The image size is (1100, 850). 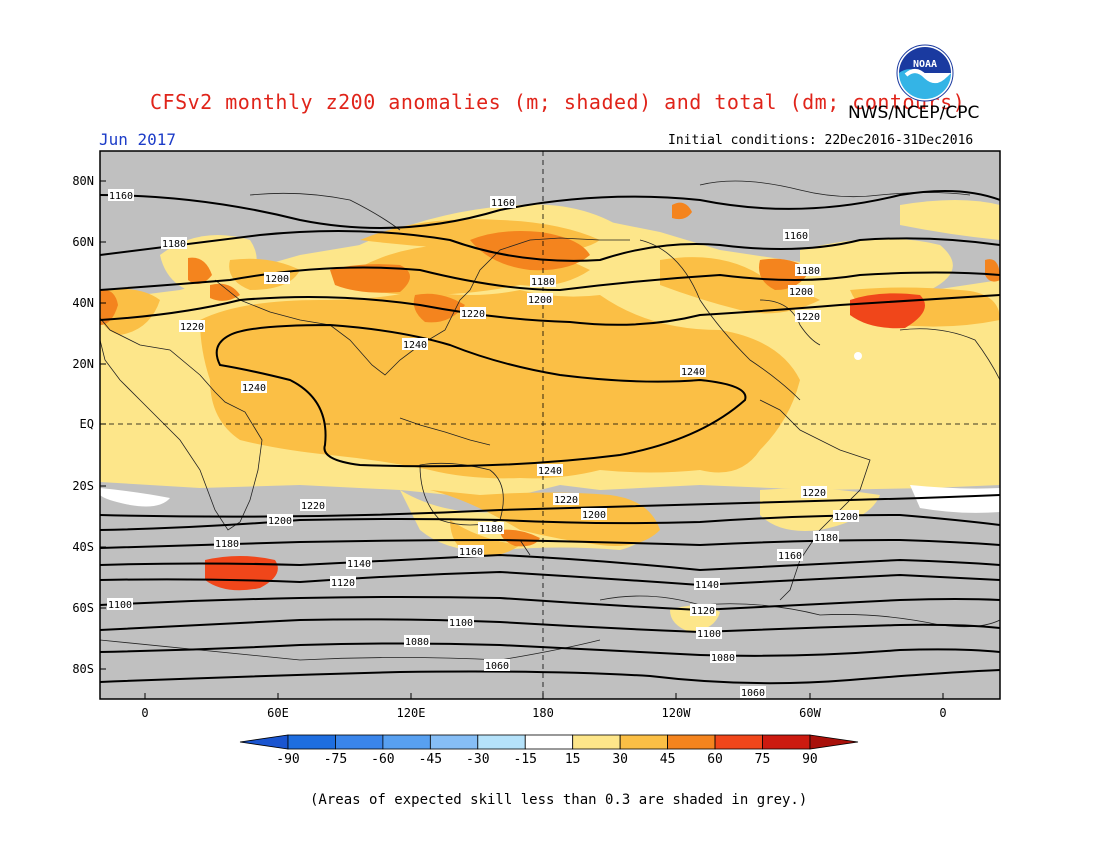 What do you see at coordinates (83, 486) in the screenshot?
I see `lat-label: 20S` at bounding box center [83, 486].